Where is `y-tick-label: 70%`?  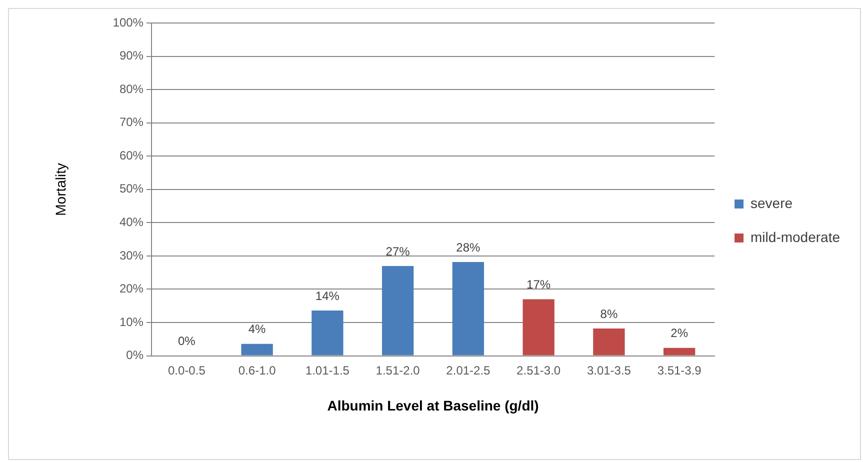
y-tick-label: 70% is located at coordinates (131, 122).